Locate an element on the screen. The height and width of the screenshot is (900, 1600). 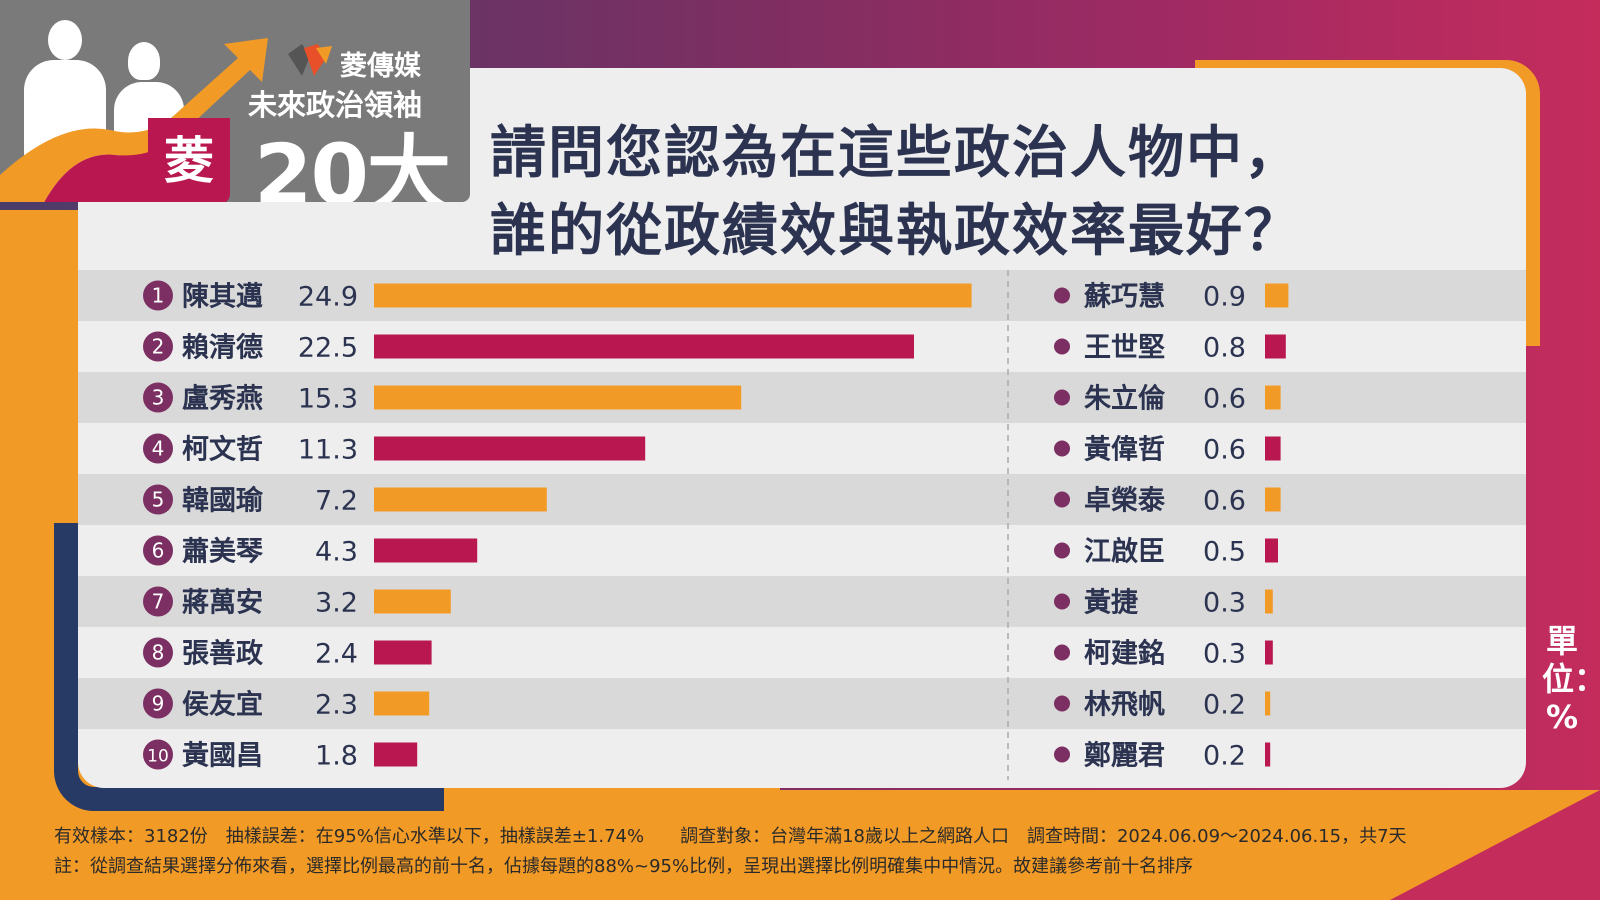
value-label: 1.8 is located at coordinates (336, 756).